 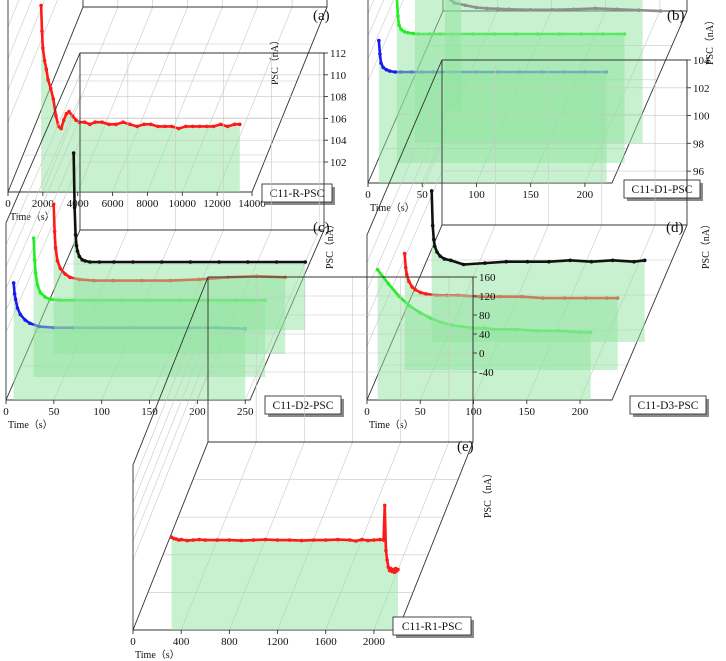 I want to click on series-line, so click(x=139, y=67).